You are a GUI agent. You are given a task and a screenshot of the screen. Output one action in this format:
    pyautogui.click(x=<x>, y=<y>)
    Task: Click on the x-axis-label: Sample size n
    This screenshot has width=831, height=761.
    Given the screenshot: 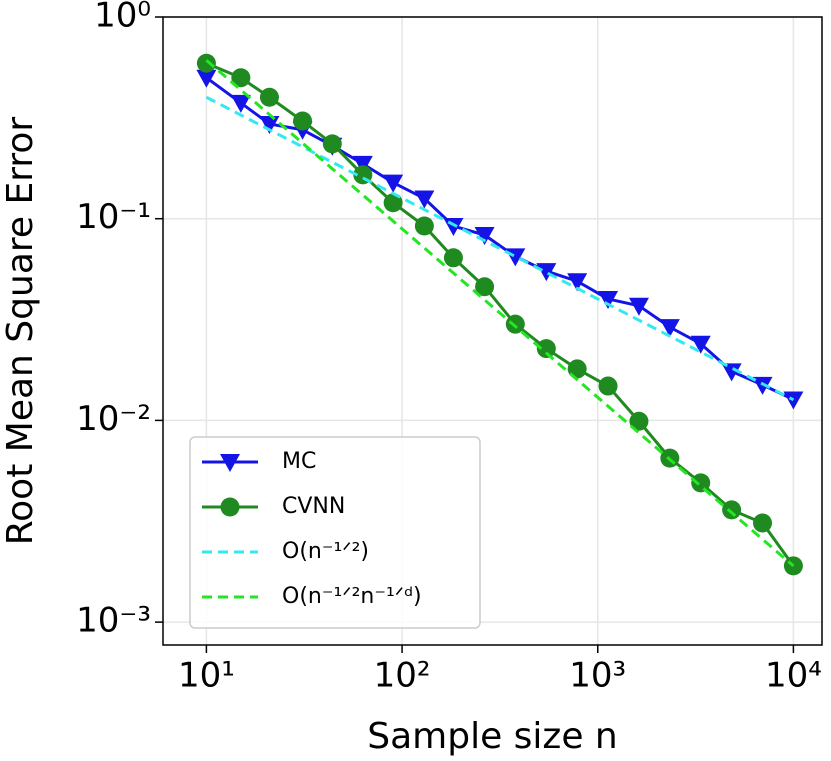 What is the action you would take?
    pyautogui.click(x=492, y=736)
    